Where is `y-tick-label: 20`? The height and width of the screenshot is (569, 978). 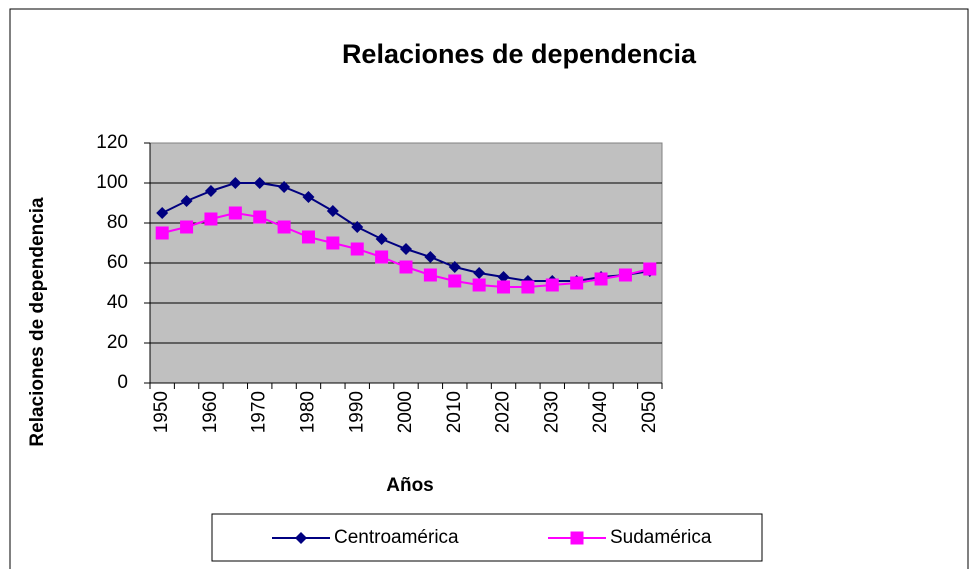
y-tick-label: 20 is located at coordinates (117, 342).